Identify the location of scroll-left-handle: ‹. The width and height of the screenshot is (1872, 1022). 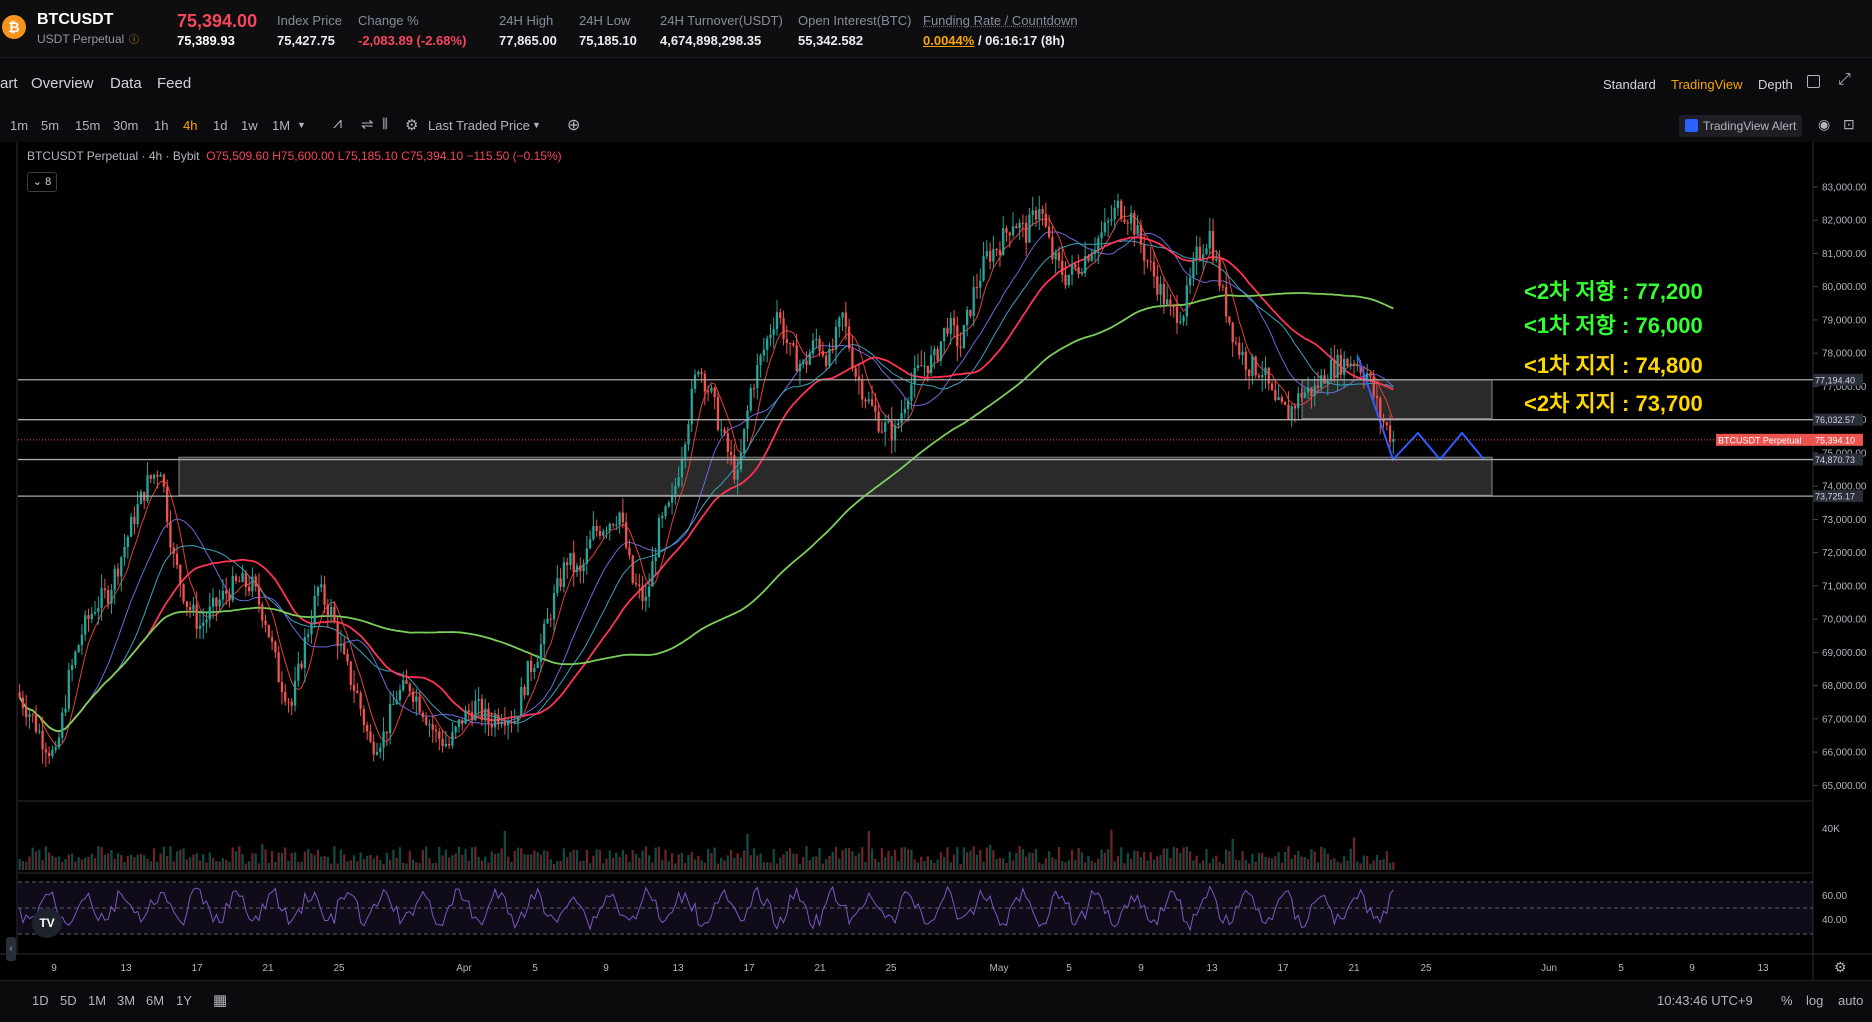
(11, 949).